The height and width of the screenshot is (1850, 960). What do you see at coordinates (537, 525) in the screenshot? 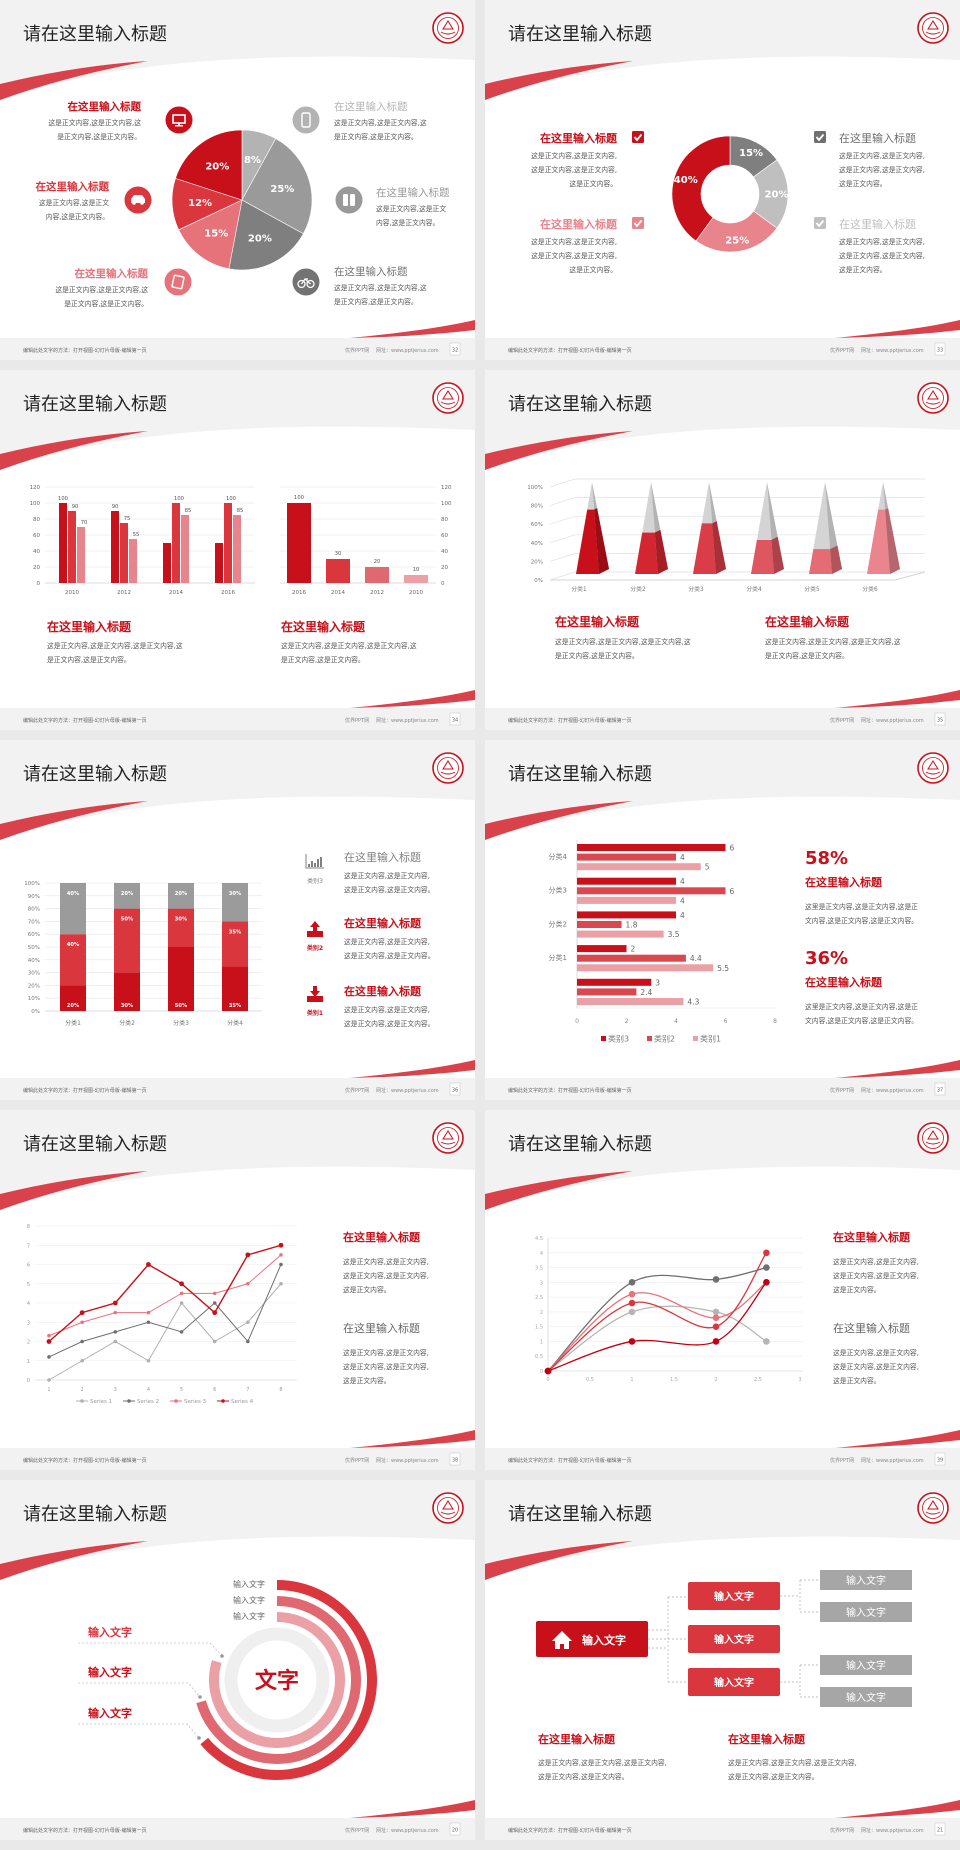
I see `y-tick-label: 60%` at bounding box center [537, 525].